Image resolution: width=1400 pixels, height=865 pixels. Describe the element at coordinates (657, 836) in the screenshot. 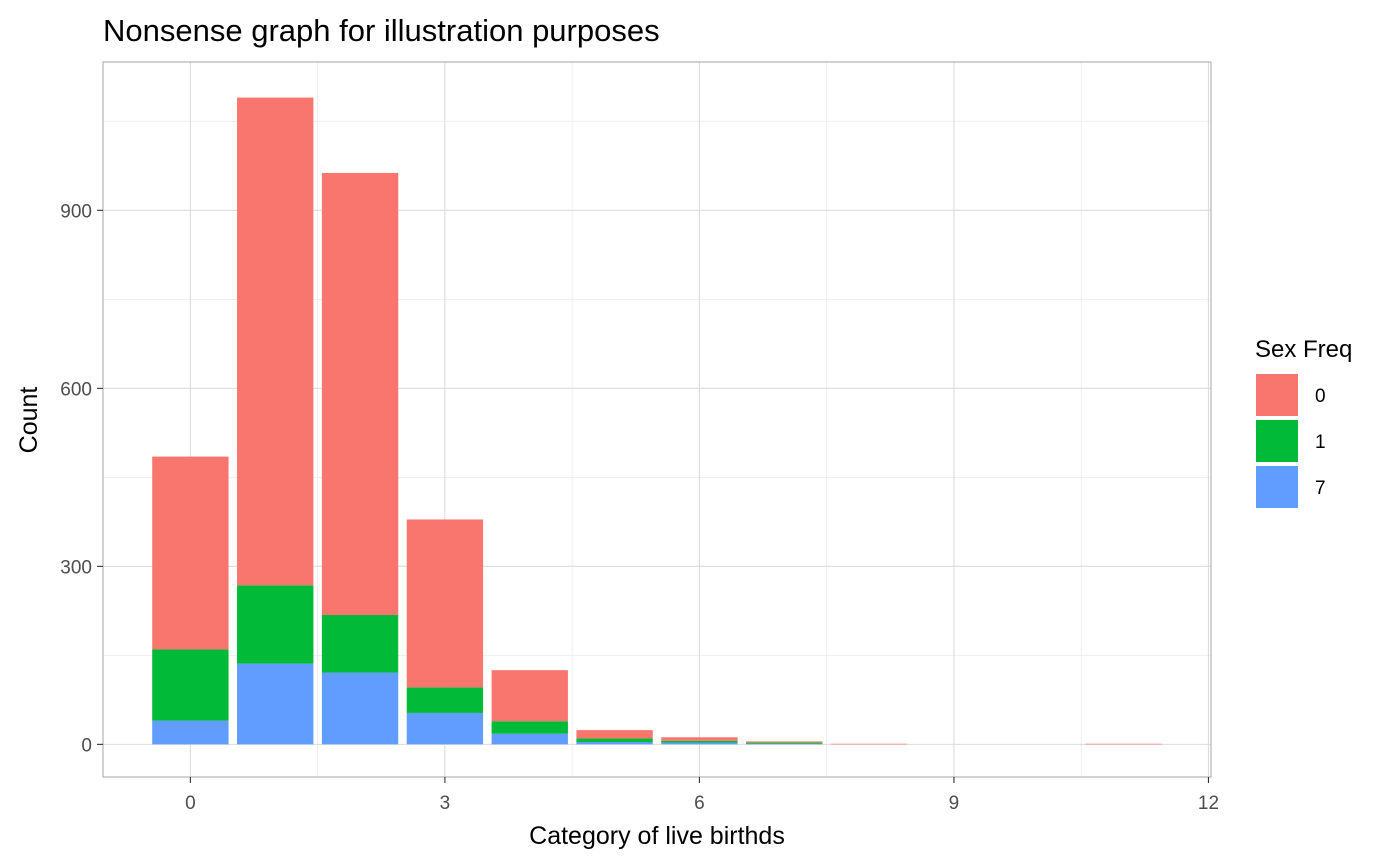

I see `x-axis-title: Category of live birthds` at that location.